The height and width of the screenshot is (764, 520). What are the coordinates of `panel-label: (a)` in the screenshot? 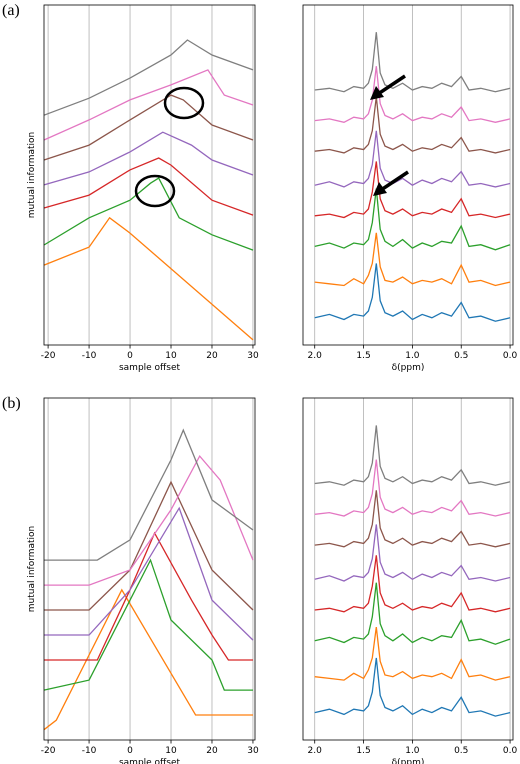 It's located at (11, 10).